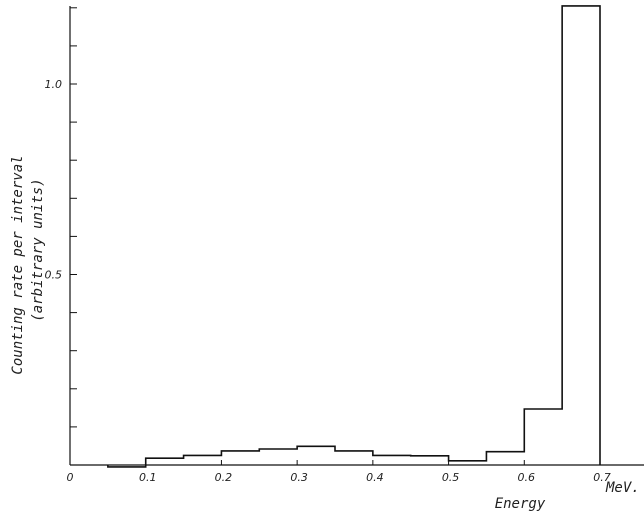 This screenshot has width=644, height=520. I want to click on x-tick-label: 0.4, so click(375, 477).